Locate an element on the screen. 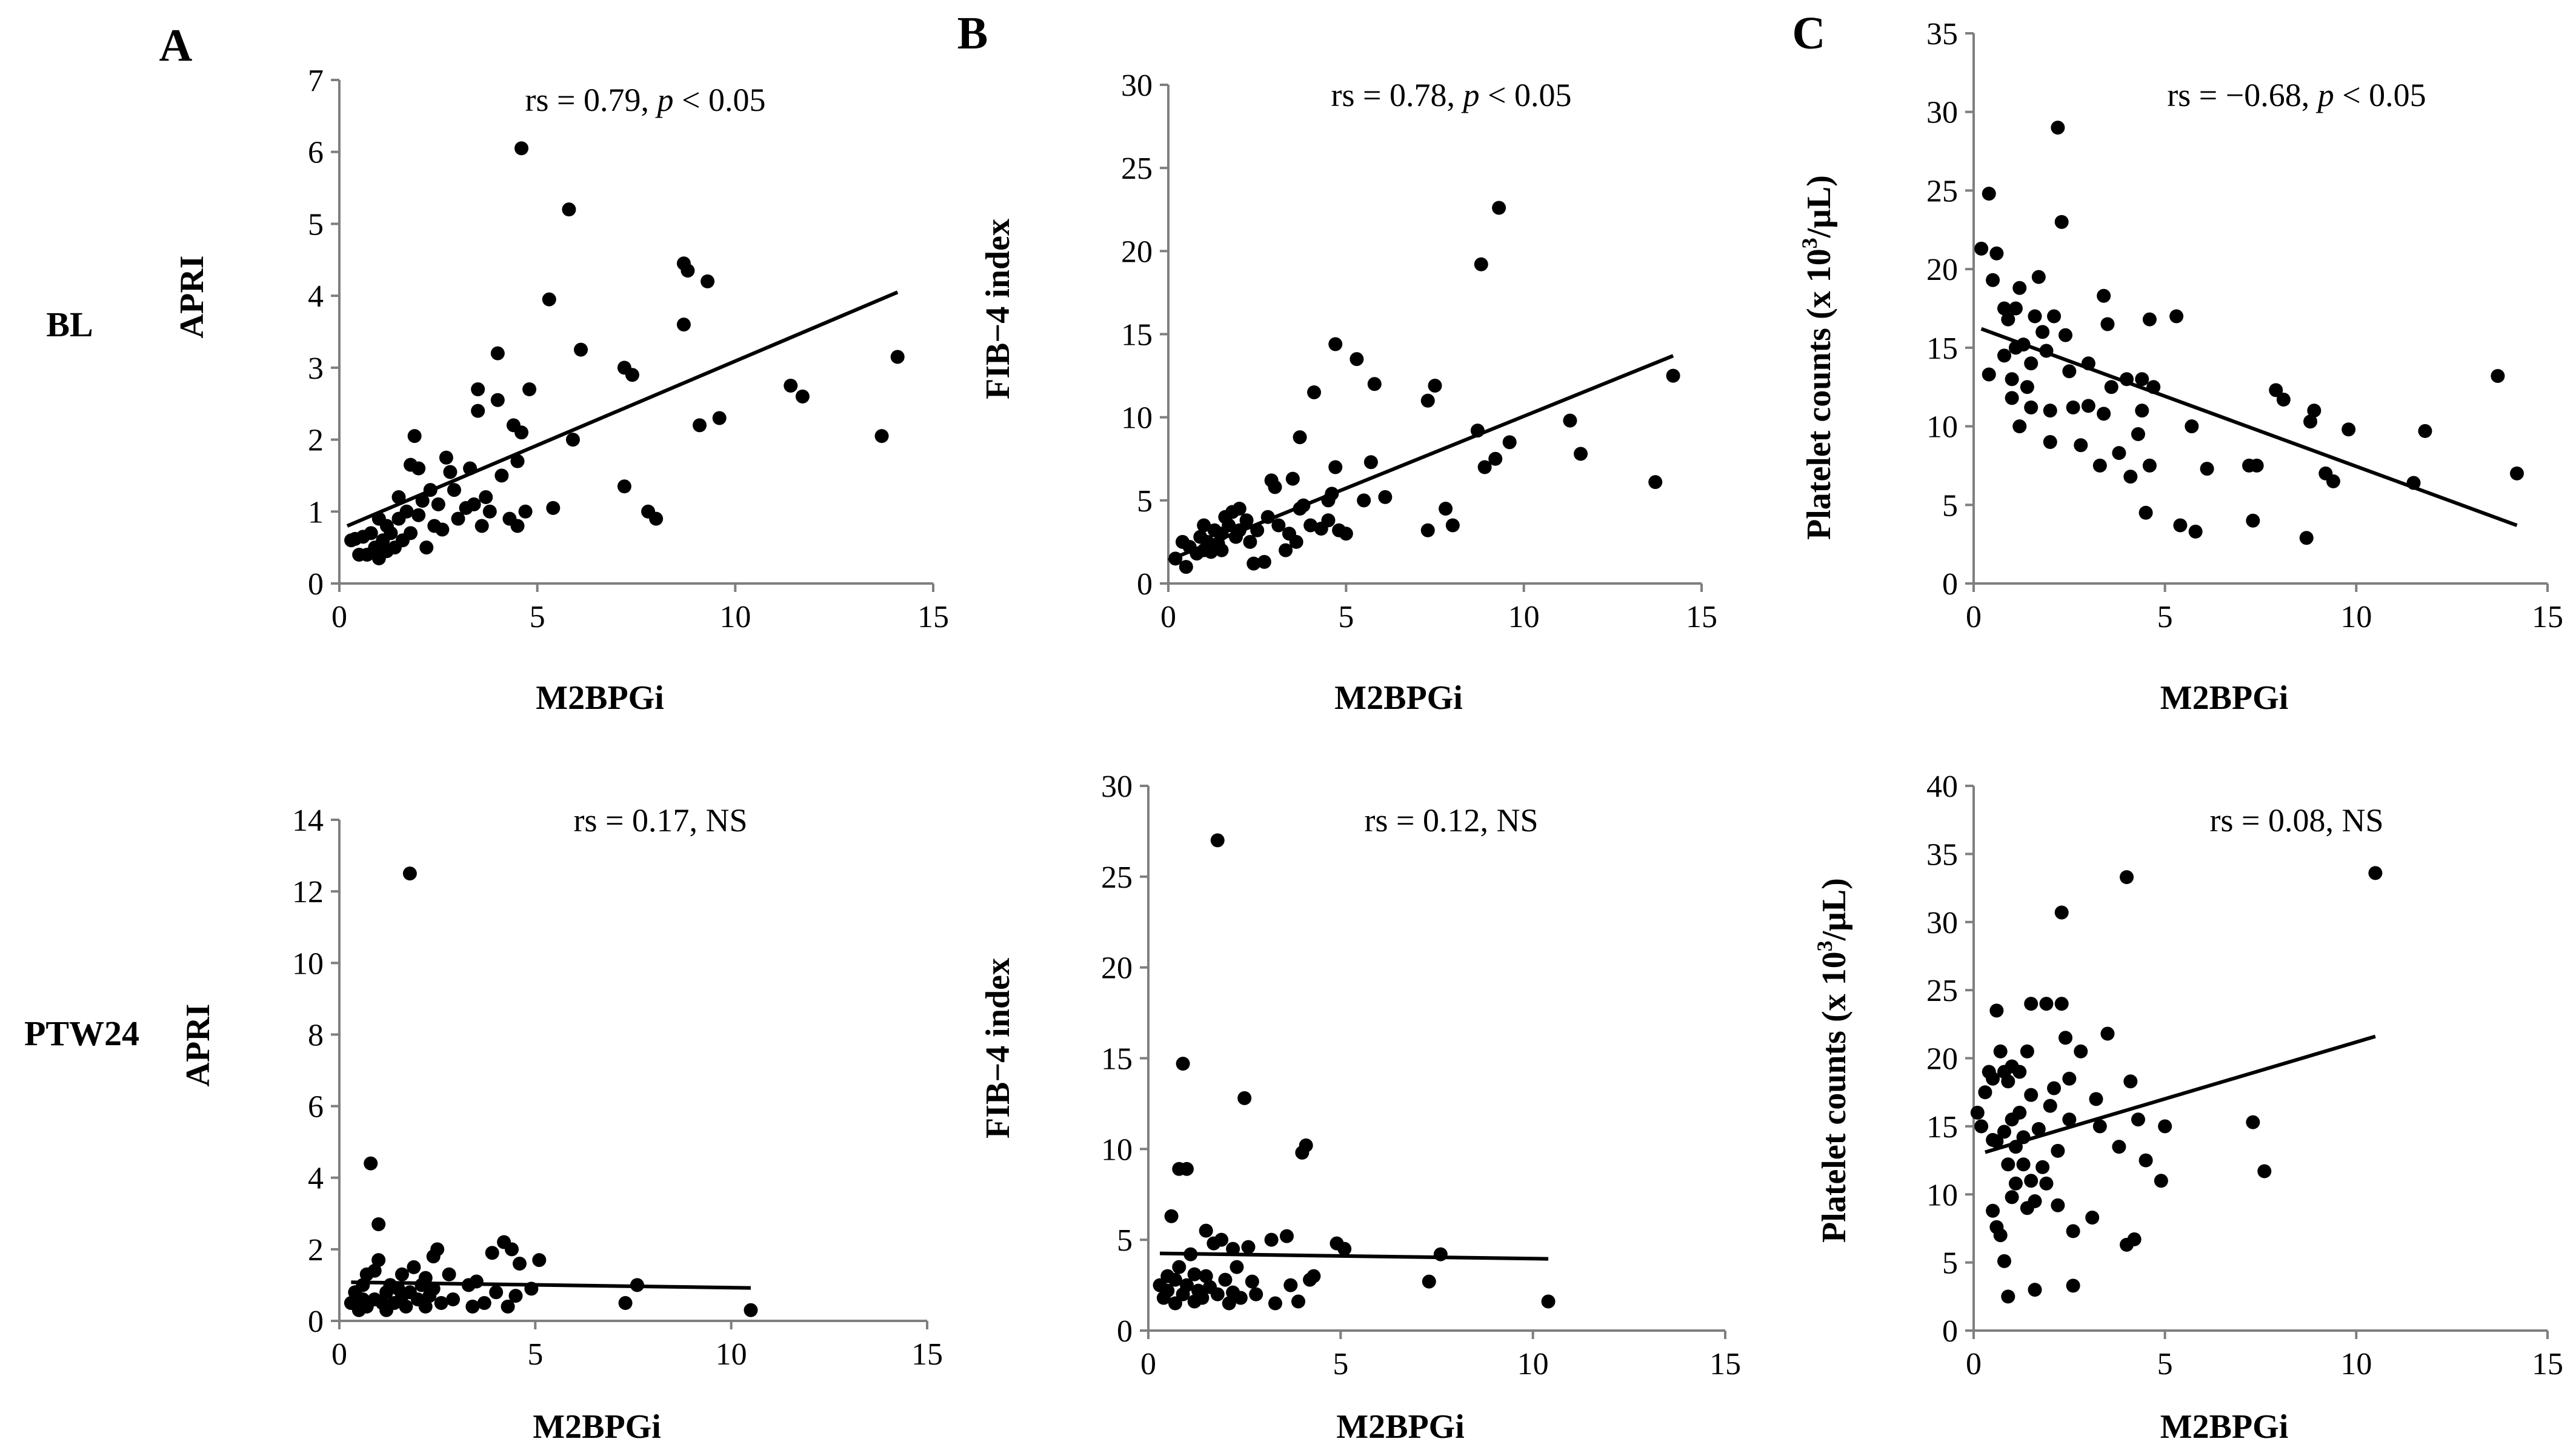 The width and height of the screenshot is (2576, 1456). y-tick-label: 30 is located at coordinates (1117, 787).